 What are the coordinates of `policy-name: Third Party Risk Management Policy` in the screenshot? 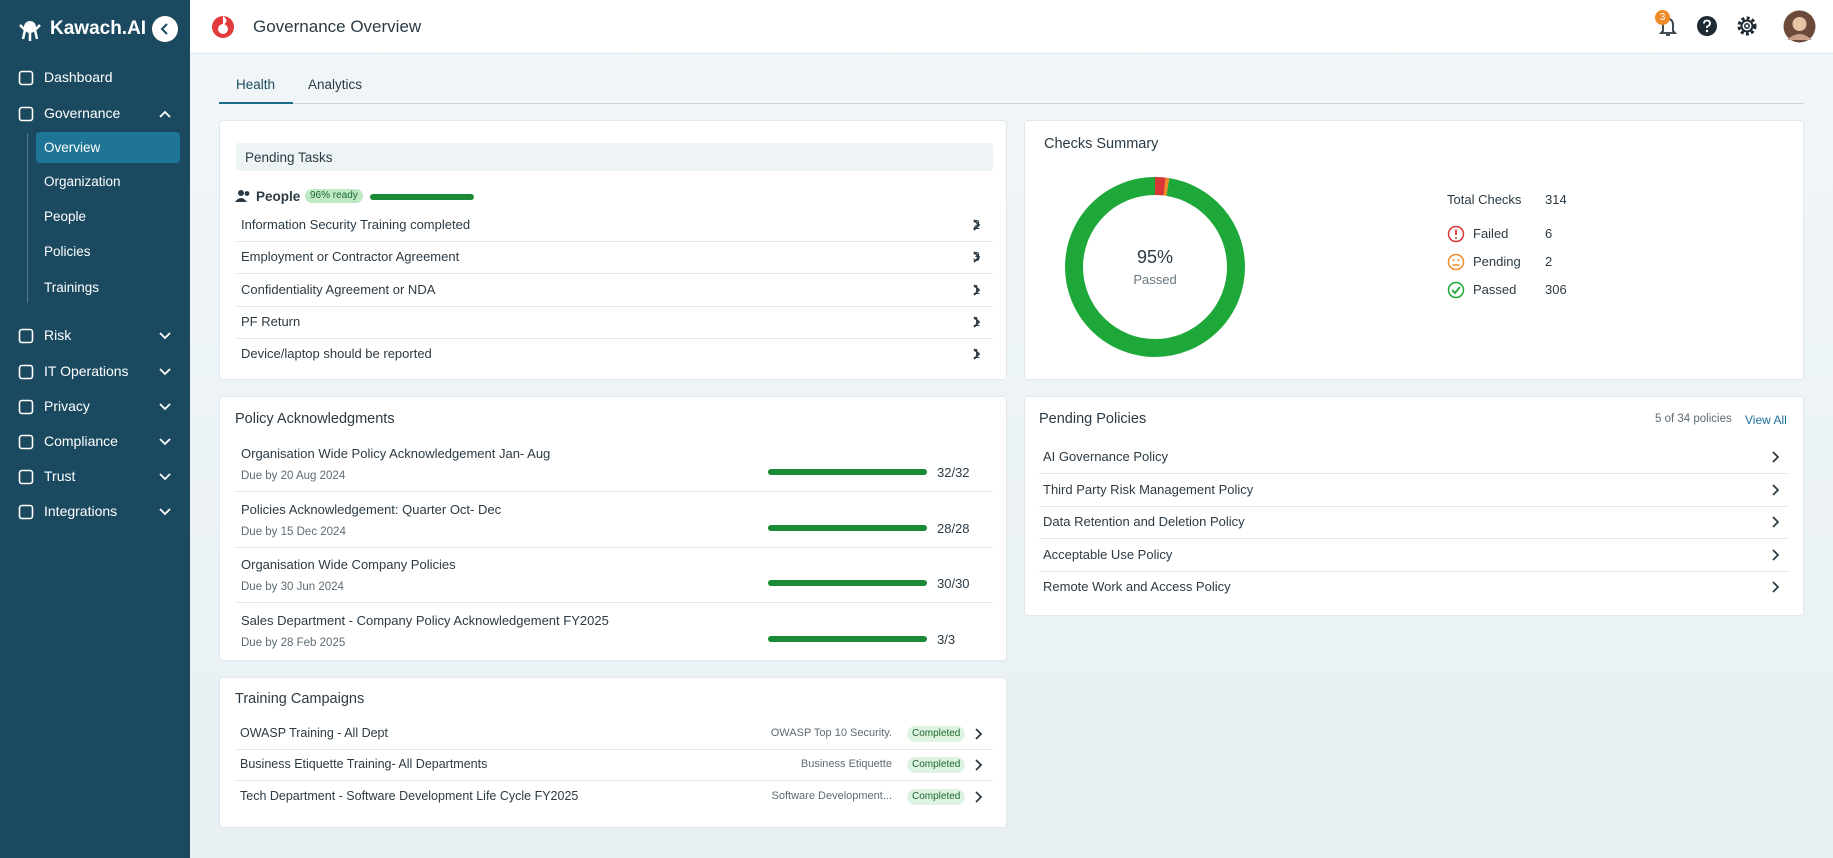 It's located at (1148, 489).